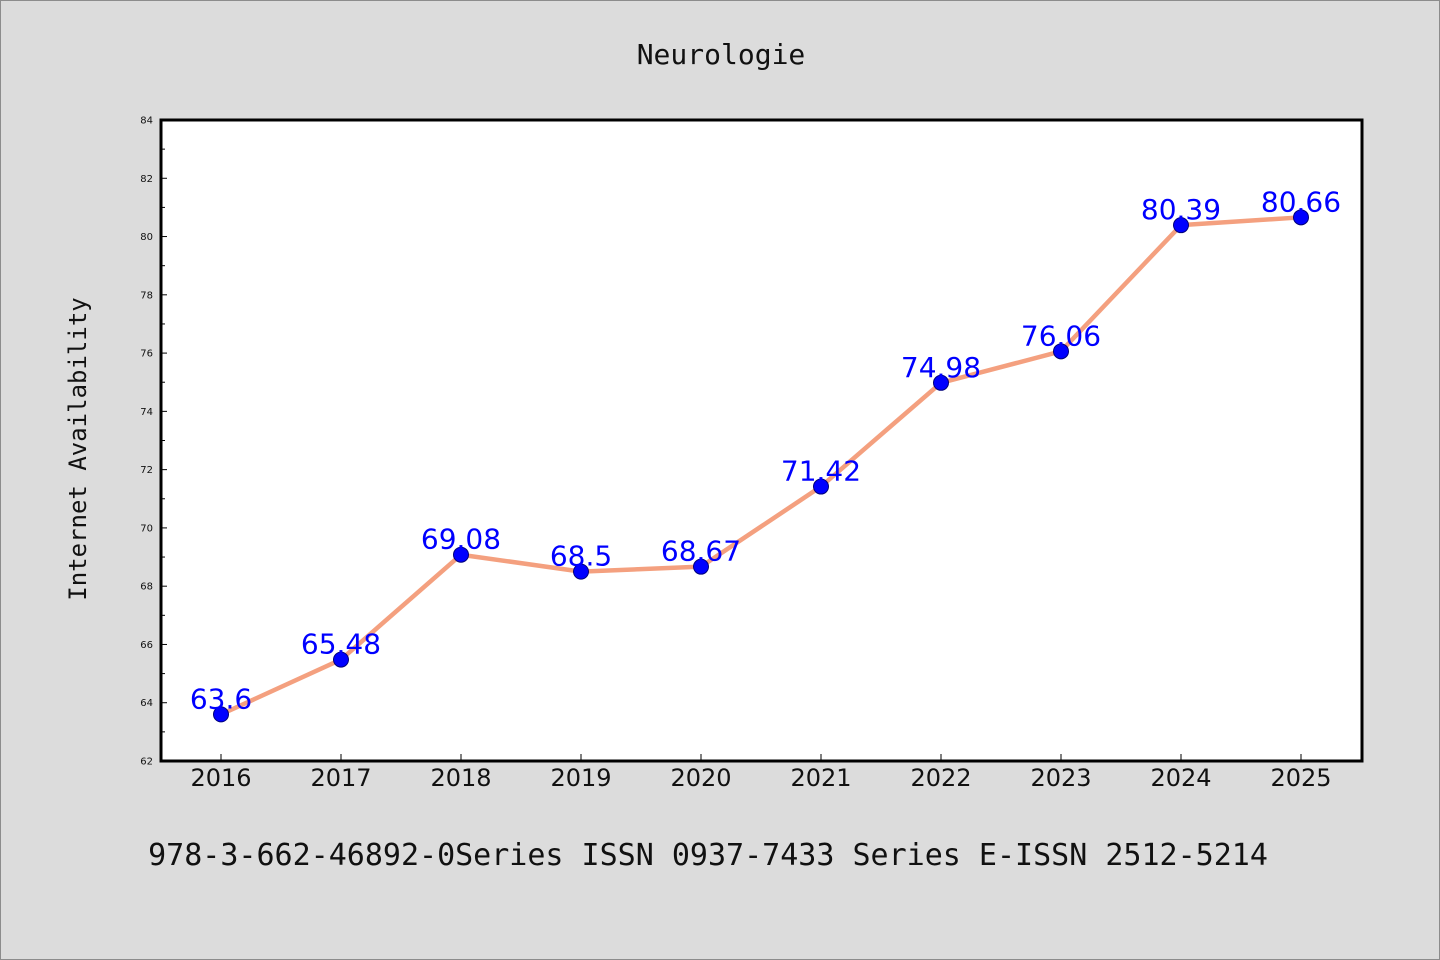 This screenshot has height=960, width=1440. I want to click on data-label: 80.39, so click(1181, 209).